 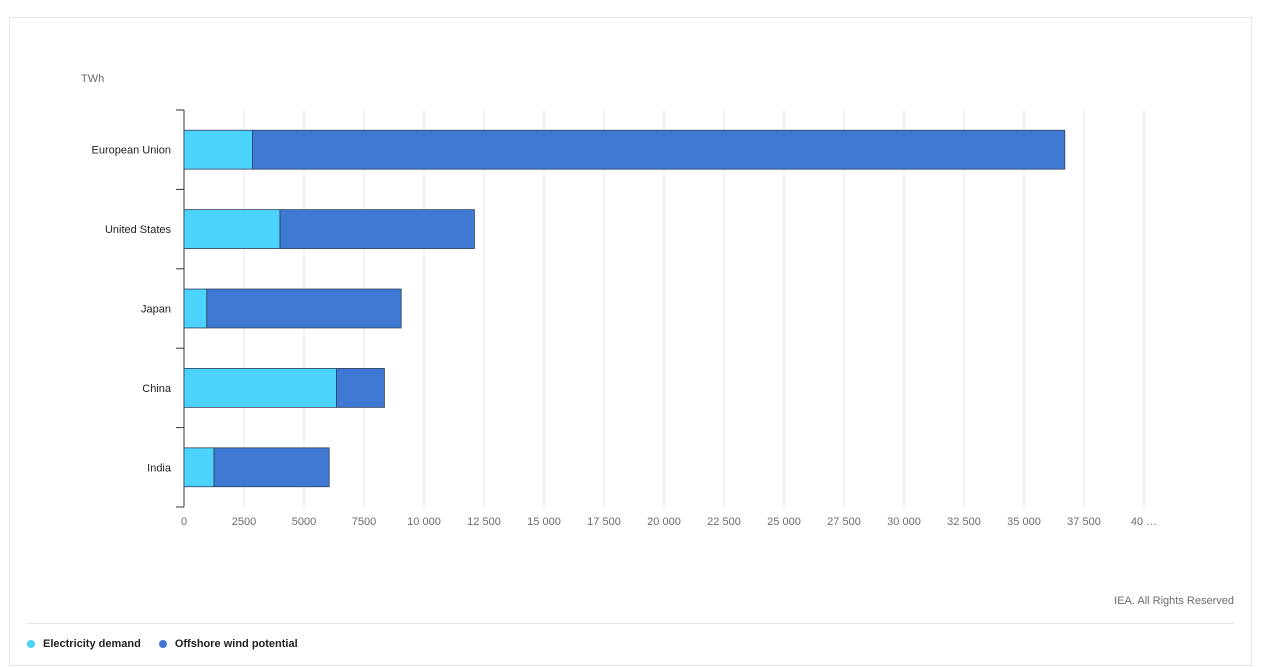 I want to click on x-tick-label: 37 500, so click(x=1084, y=522).